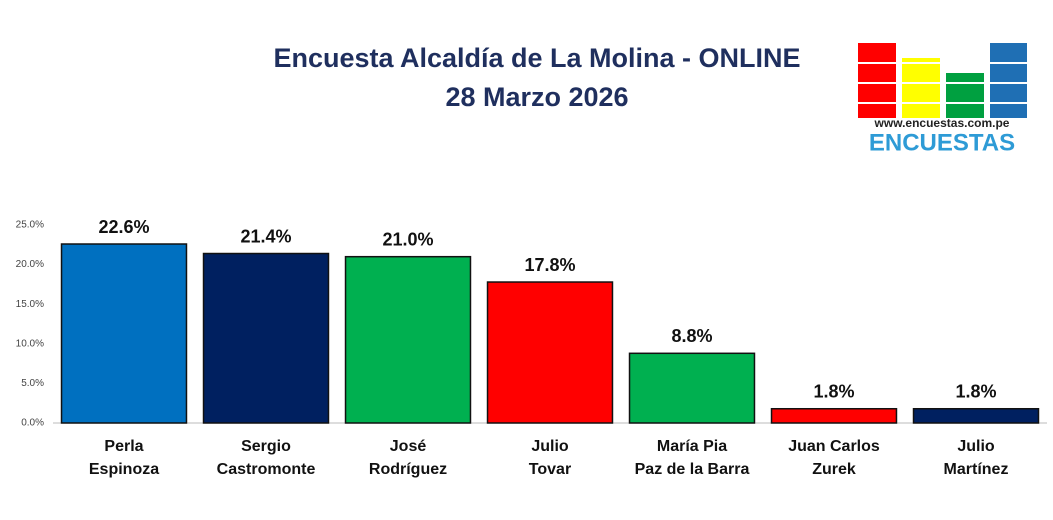 The height and width of the screenshot is (520, 1053). I want to click on value-label: 21.0%, so click(407, 239).